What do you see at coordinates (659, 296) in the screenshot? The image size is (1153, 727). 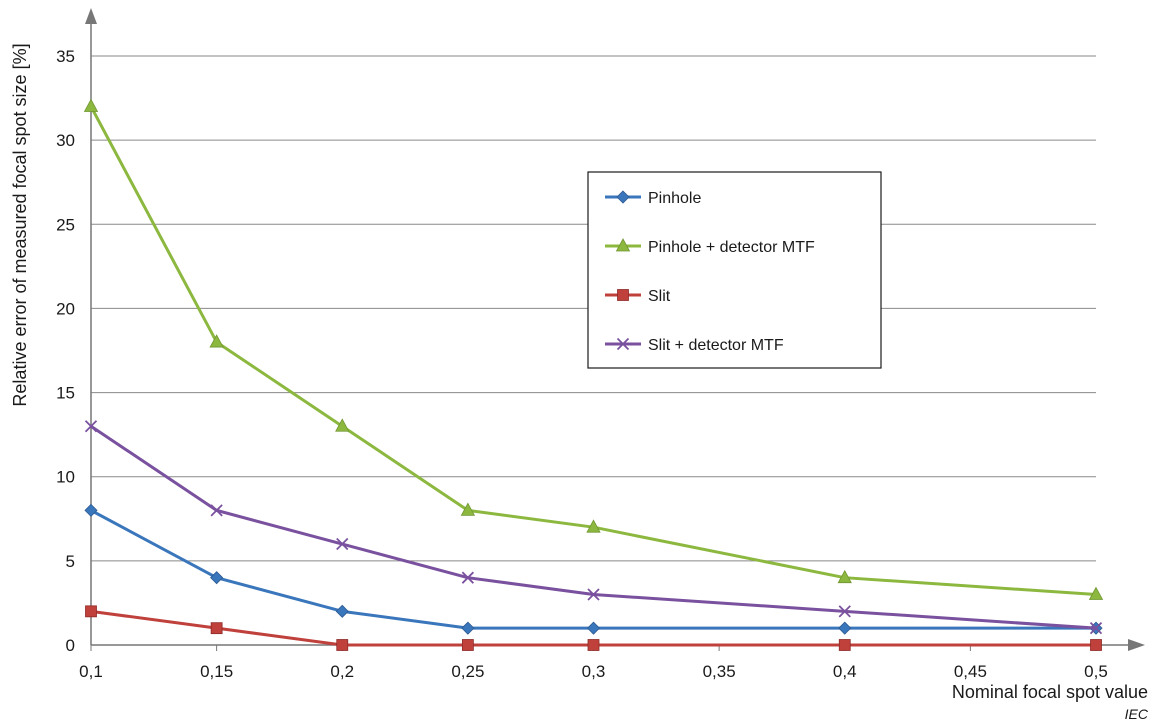 I see `legend-label: Slit` at bounding box center [659, 296].